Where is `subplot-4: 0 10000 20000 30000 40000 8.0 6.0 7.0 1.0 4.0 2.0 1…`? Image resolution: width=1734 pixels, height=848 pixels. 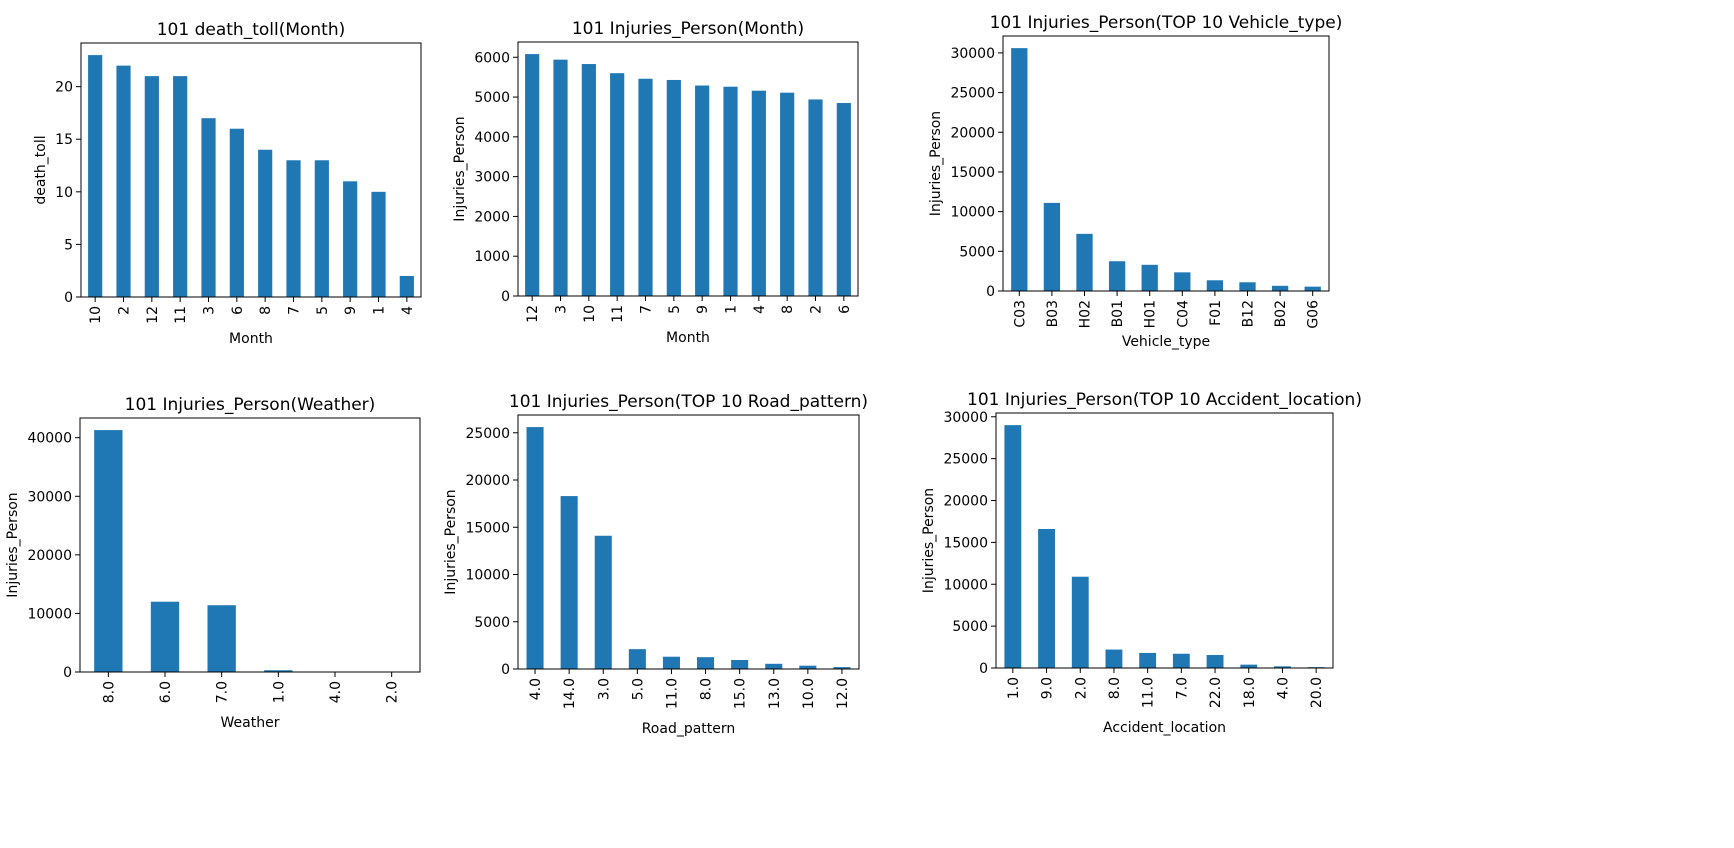 subplot-4: 0 10000 20000 30000 40000 8.0 6.0 7.0 1.0 4.0 2.0 1… is located at coordinates (213, 563).